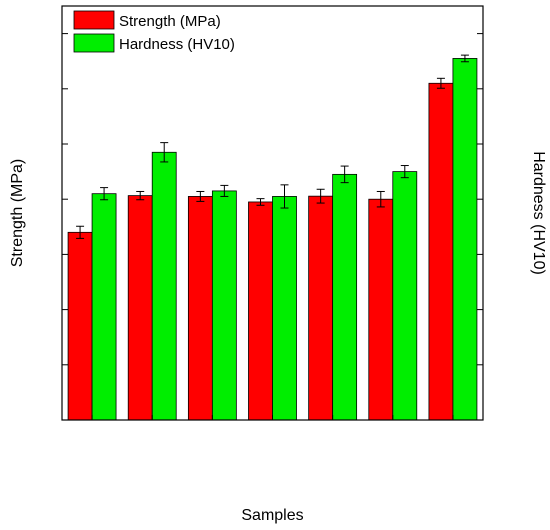 This screenshot has width=550, height=530. Describe the element at coordinates (272, 515) in the screenshot. I see `x-axis-title: Samples` at that location.